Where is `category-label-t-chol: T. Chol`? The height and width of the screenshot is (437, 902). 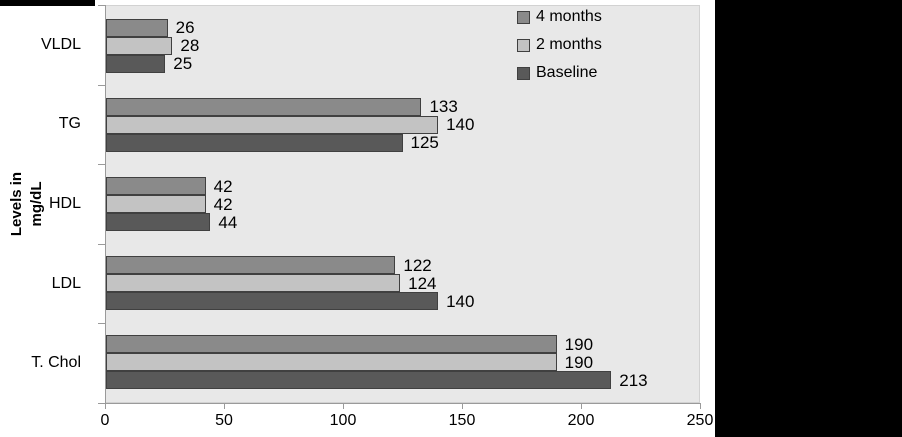 category-label-t-chol: T. Chol is located at coordinates (56, 363).